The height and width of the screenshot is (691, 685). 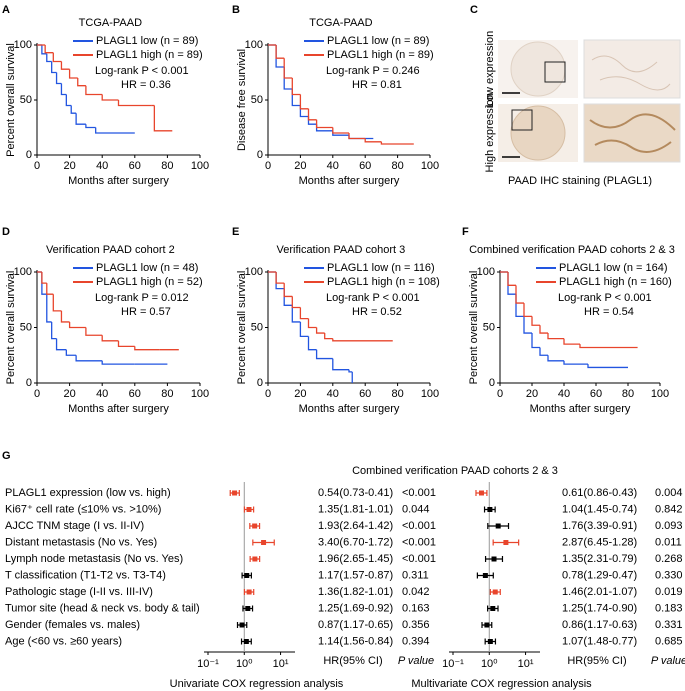 I want to click on hr-header: HR(95% CI), so click(x=352, y=661).